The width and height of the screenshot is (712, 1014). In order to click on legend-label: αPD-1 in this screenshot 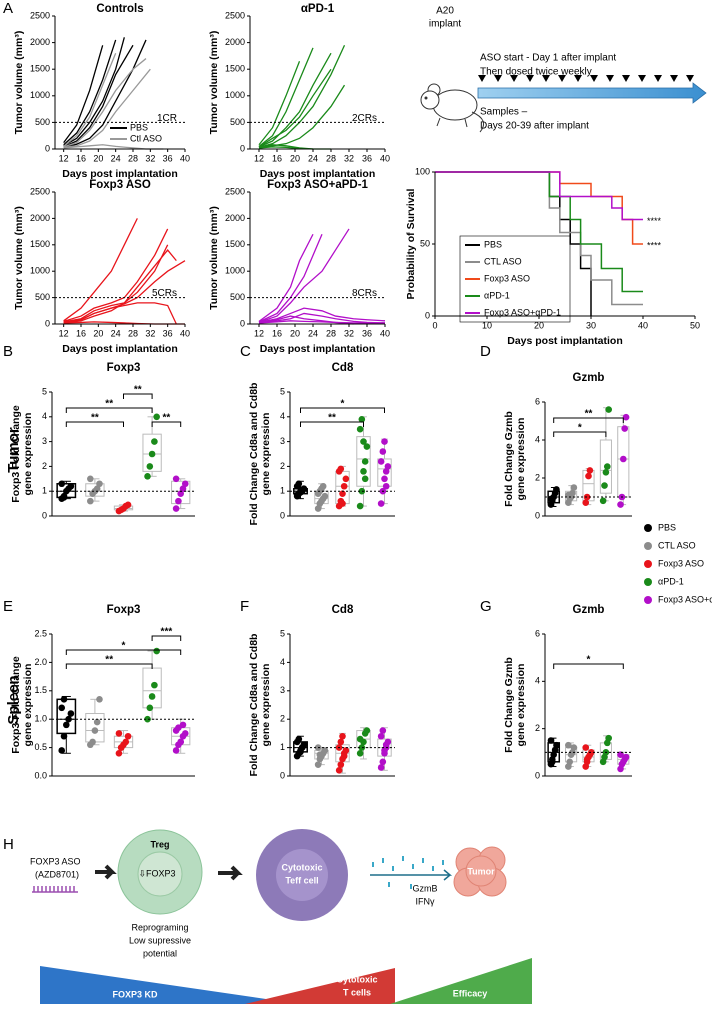, I will do `click(497, 295)`.